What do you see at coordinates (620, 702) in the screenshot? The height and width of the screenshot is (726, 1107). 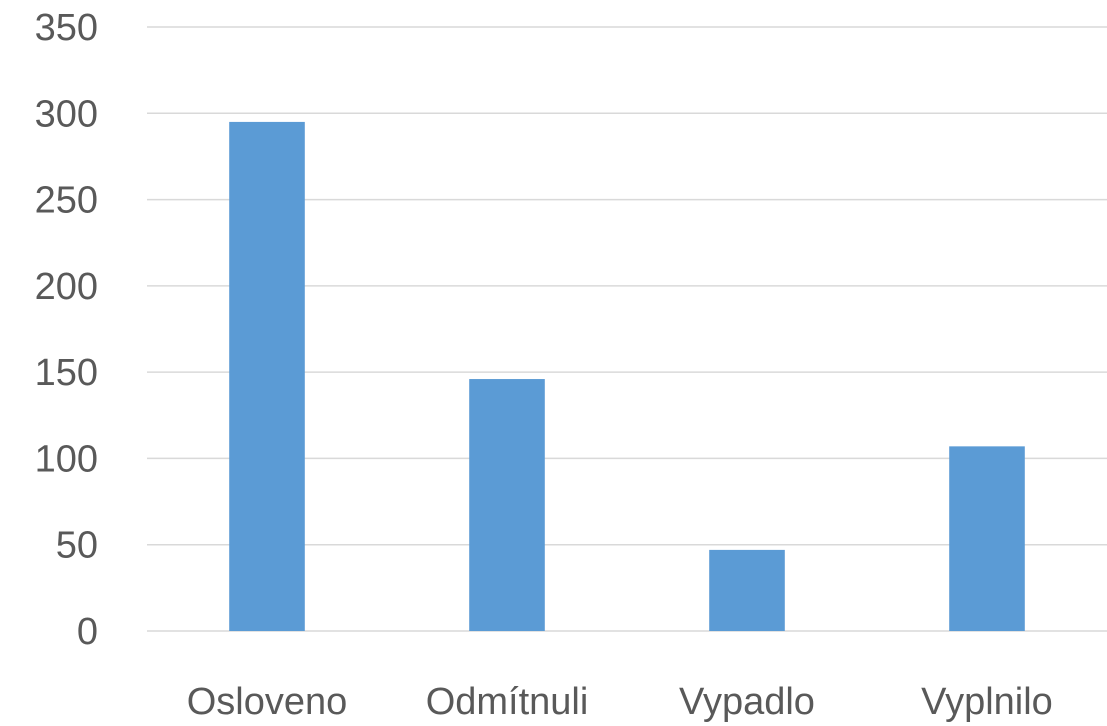 I see `x-axis-tick-labels: Osloveno Odmítnuli Vypadlo Vyplnilo` at bounding box center [620, 702].